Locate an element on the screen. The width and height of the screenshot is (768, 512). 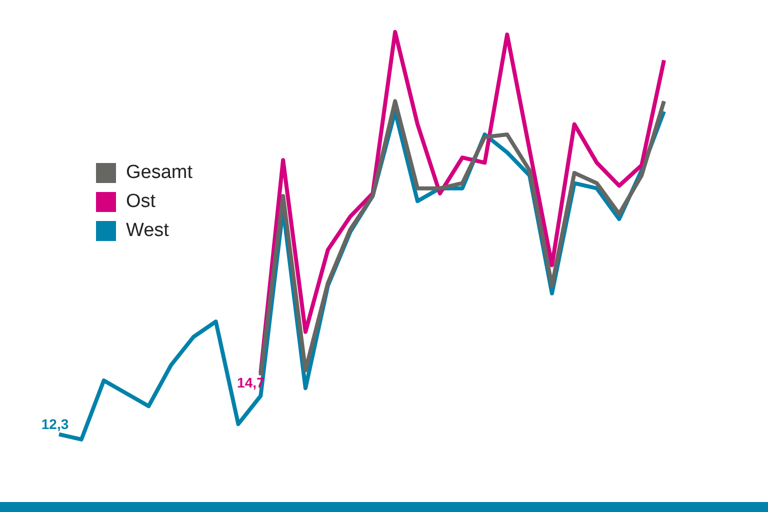
legend-label: Gesamt is located at coordinates (159, 173).